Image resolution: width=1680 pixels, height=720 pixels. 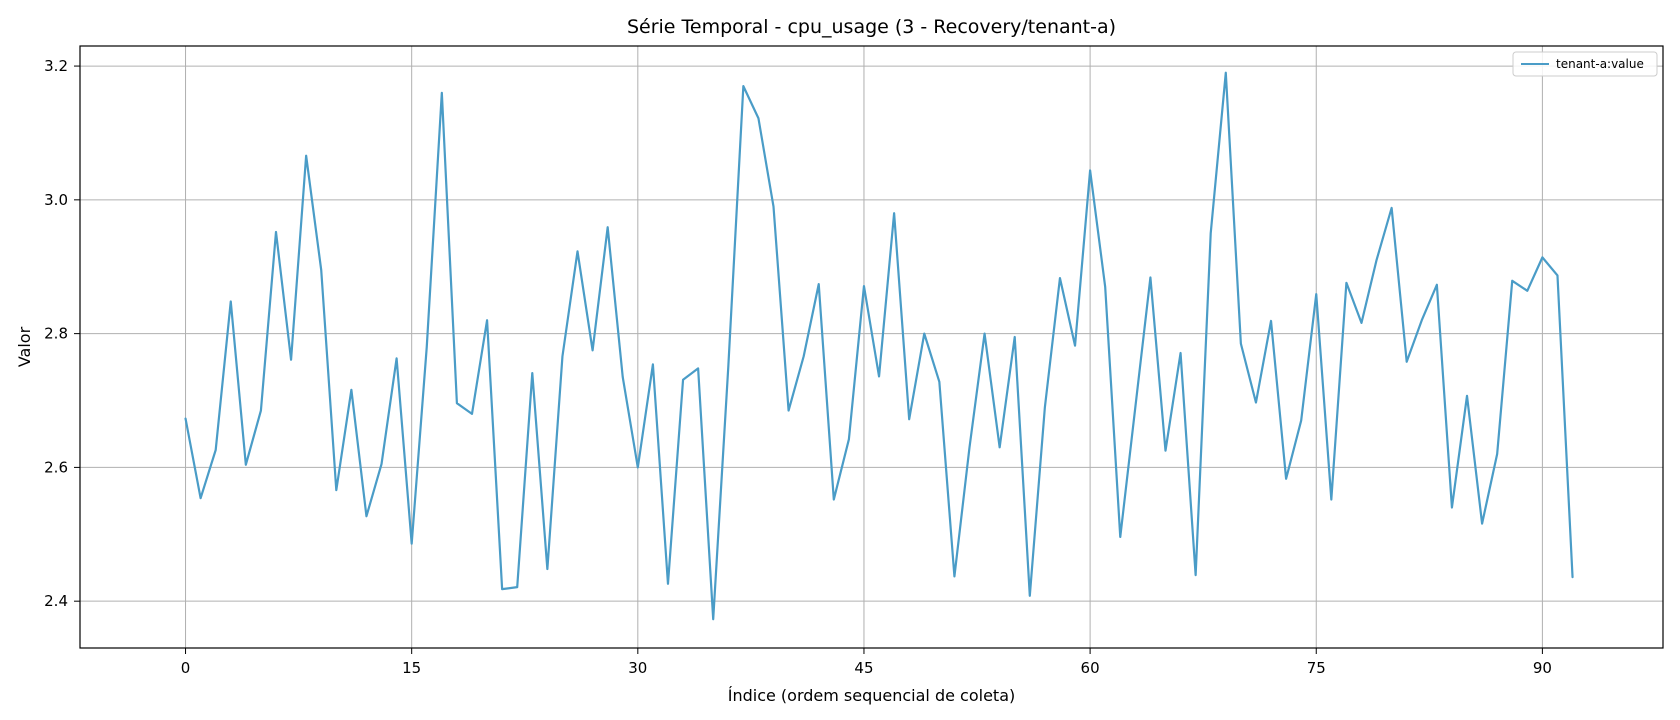 What do you see at coordinates (1600, 64) in the screenshot?
I see `legend-entry: tenant-a:value` at bounding box center [1600, 64].